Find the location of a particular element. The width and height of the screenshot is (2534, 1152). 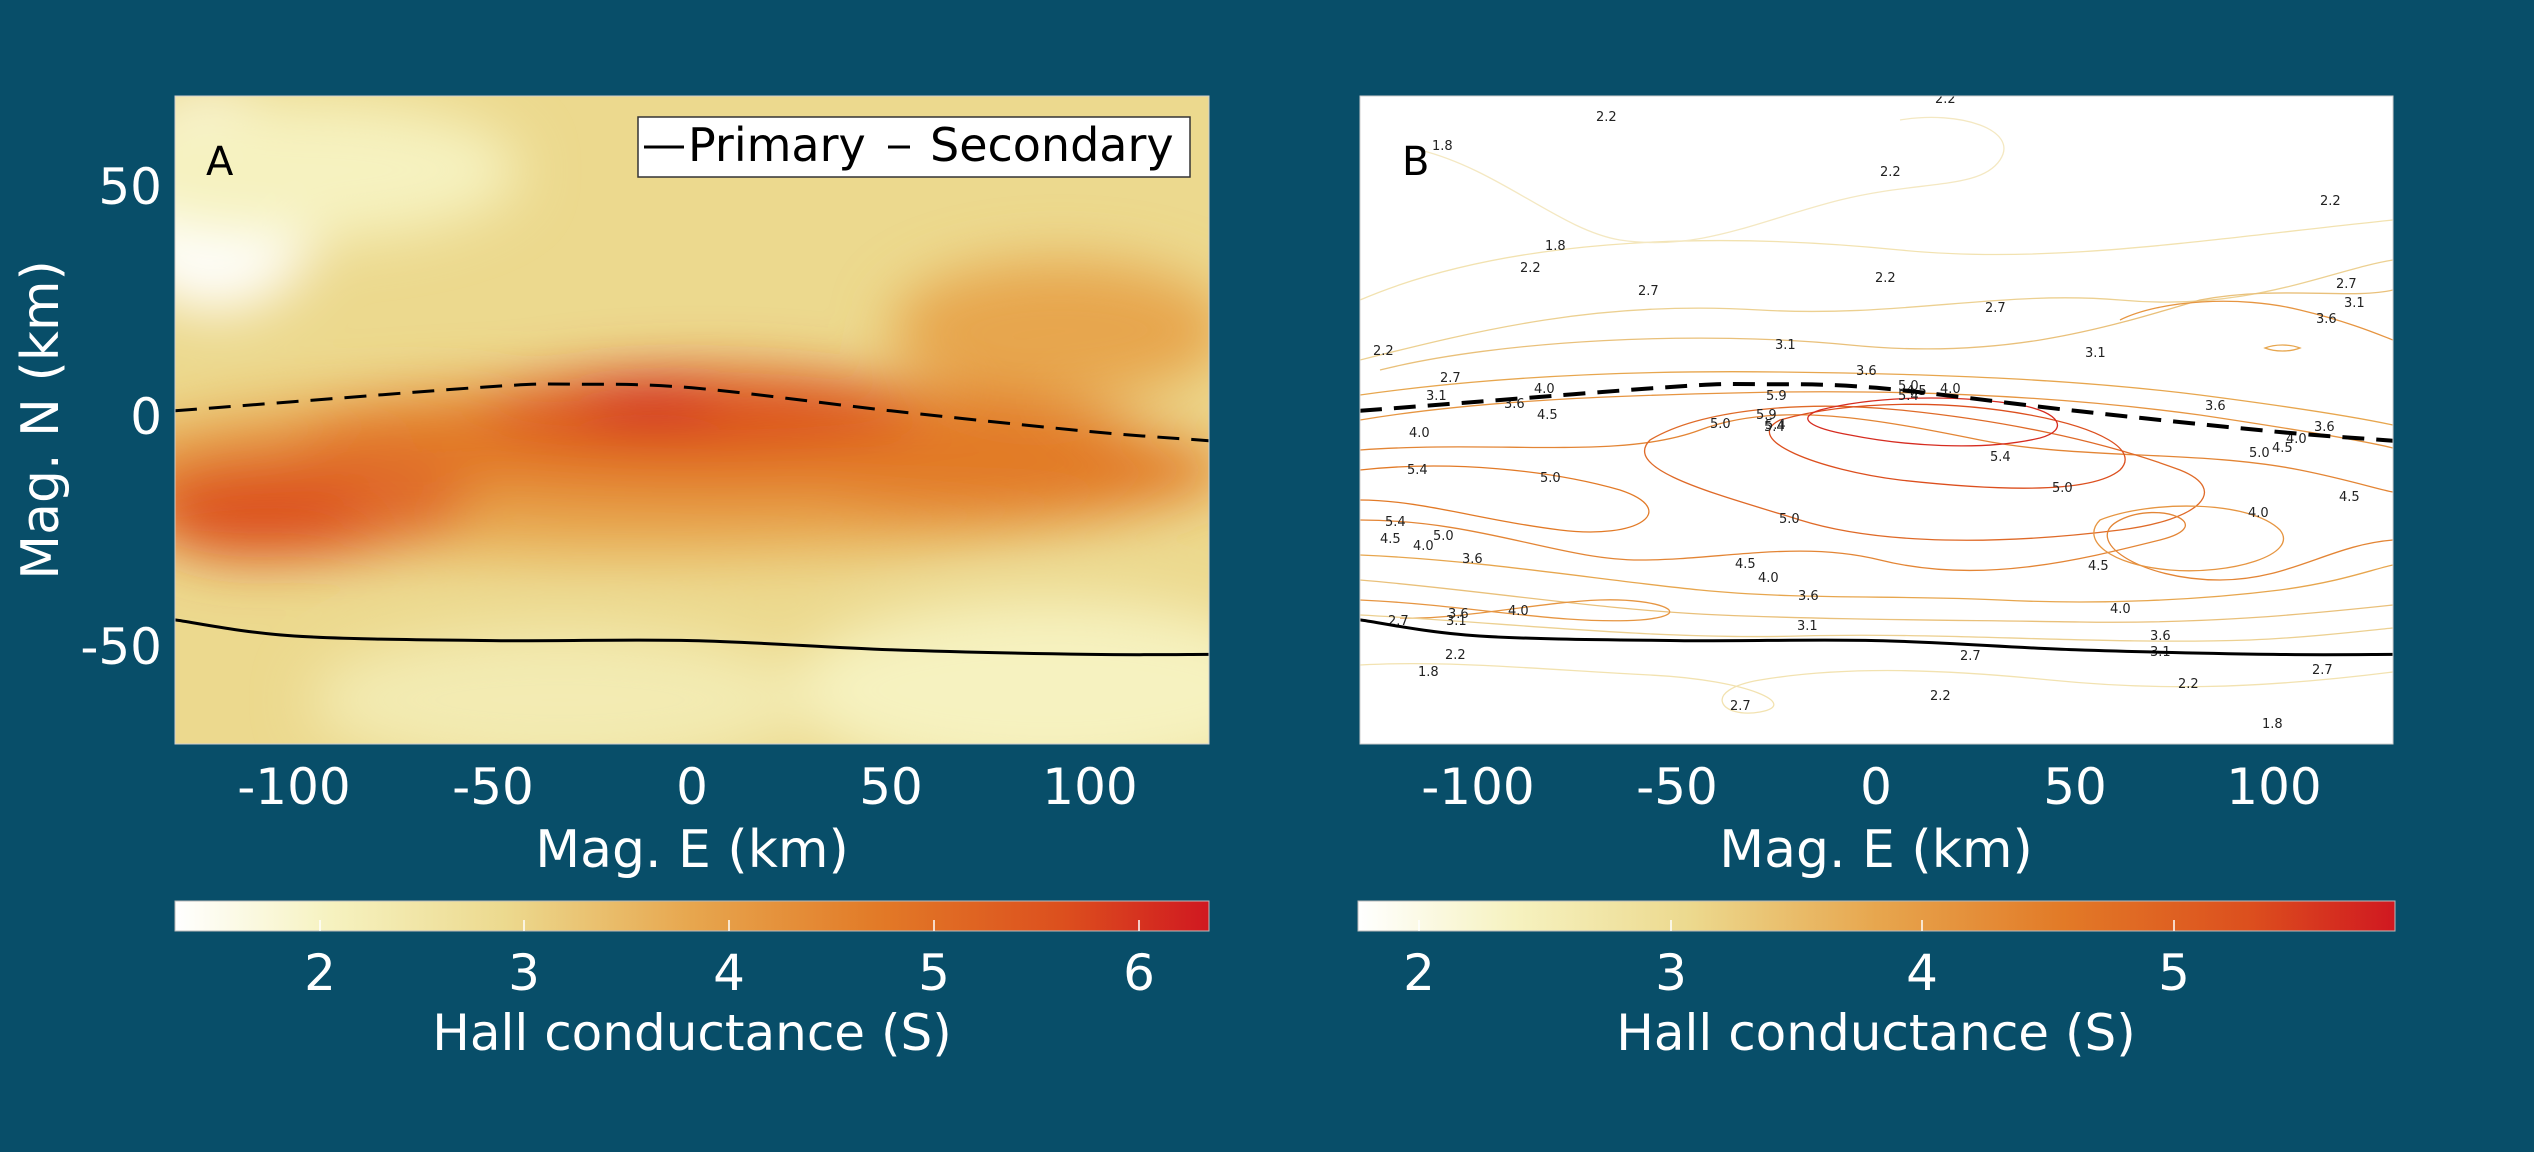

colorbar-a: 2 3 4 5 6 Hall conductance (S) is located at coordinates (692, 981).